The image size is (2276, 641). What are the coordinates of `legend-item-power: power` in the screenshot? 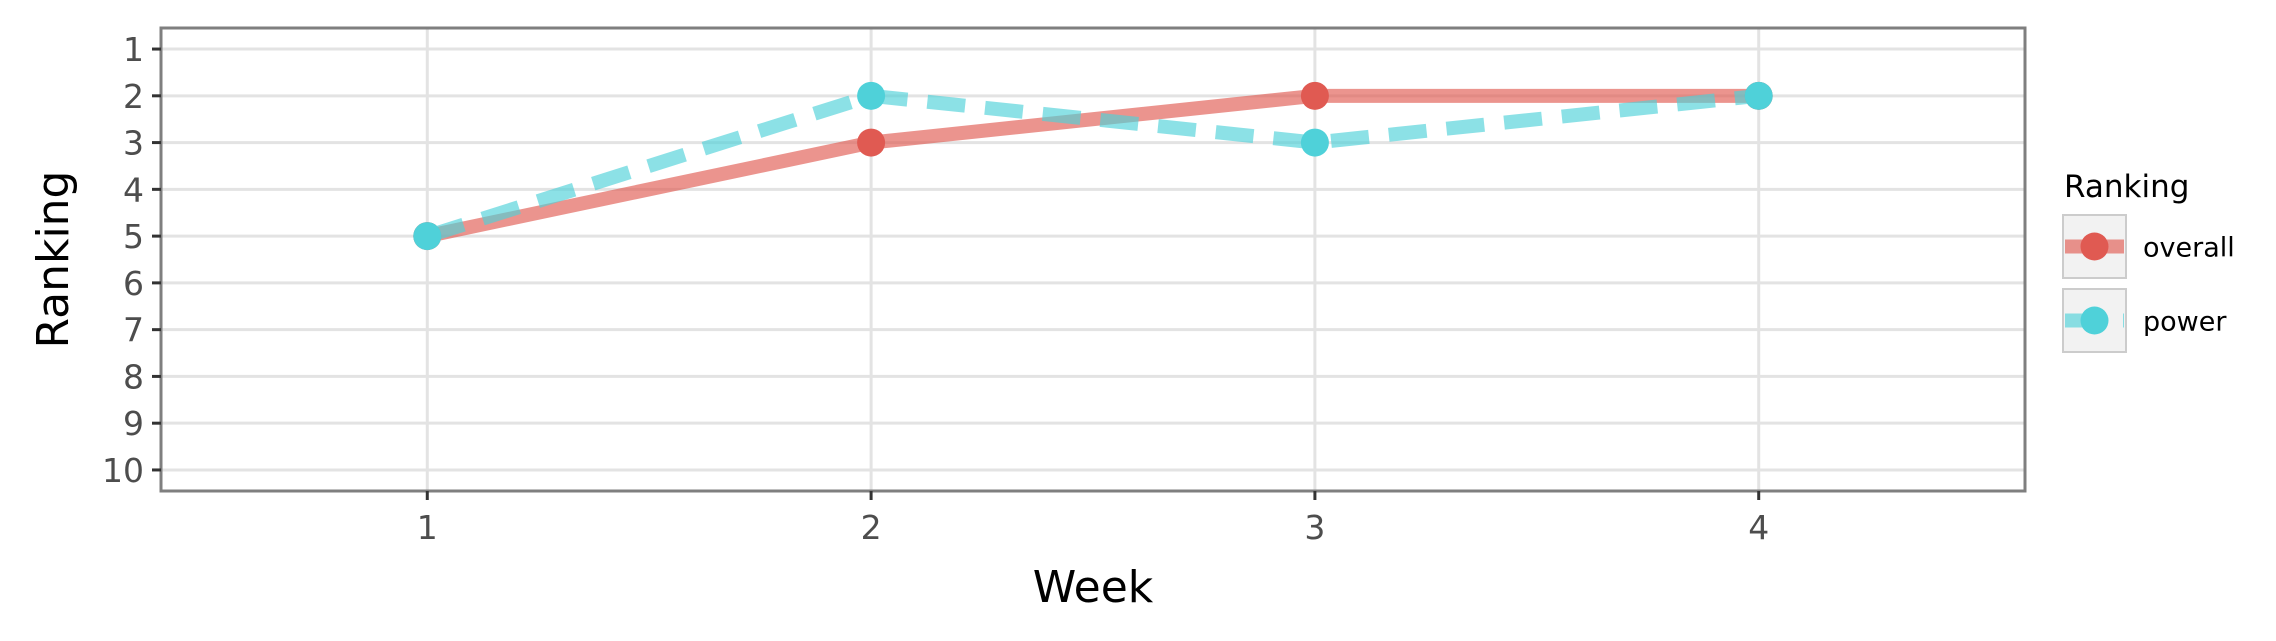 It's located at (2144, 320).